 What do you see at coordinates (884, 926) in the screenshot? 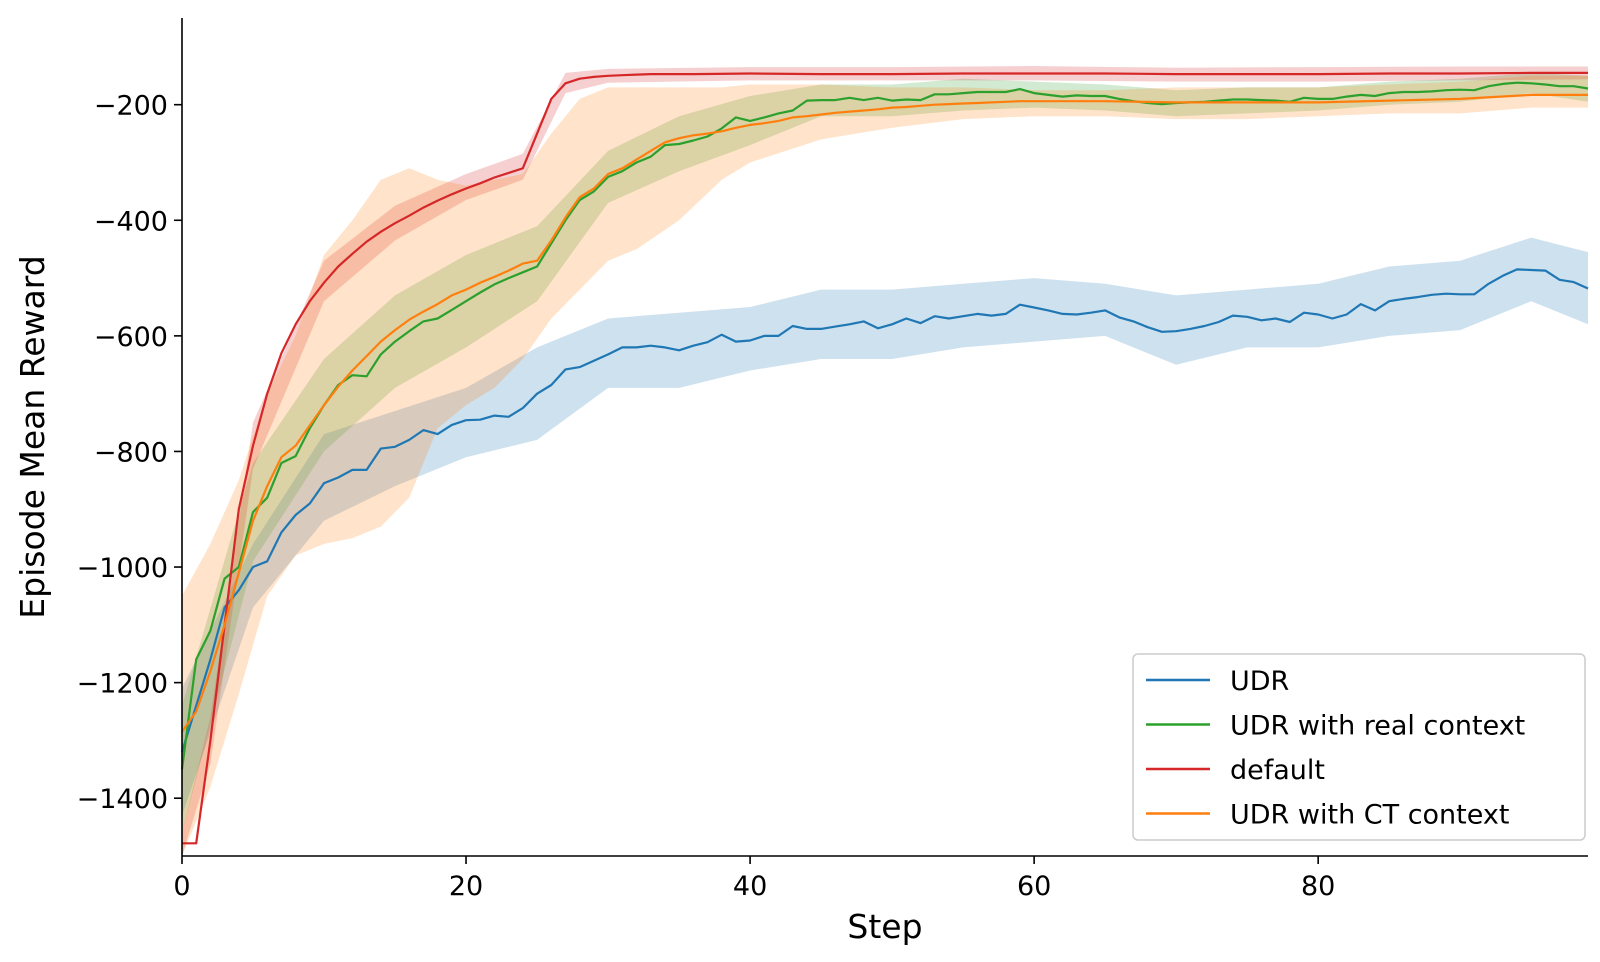
I see `x-axis-label: Step` at bounding box center [884, 926].